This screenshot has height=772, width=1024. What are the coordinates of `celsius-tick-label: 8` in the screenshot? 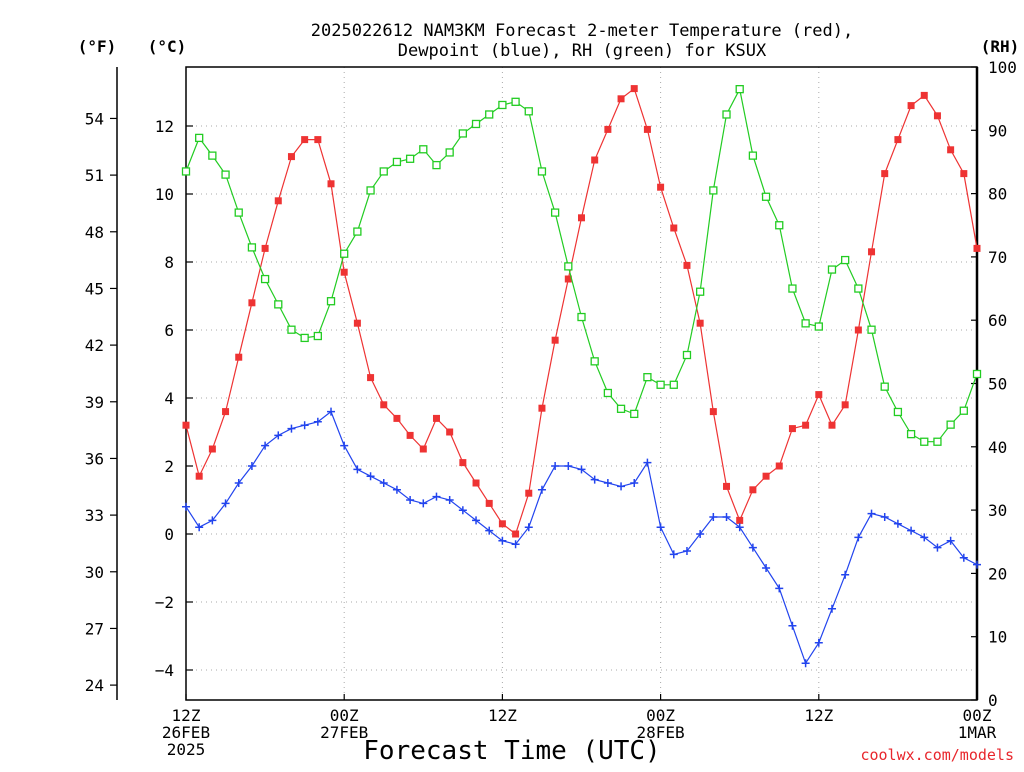 It's located at (169, 262).